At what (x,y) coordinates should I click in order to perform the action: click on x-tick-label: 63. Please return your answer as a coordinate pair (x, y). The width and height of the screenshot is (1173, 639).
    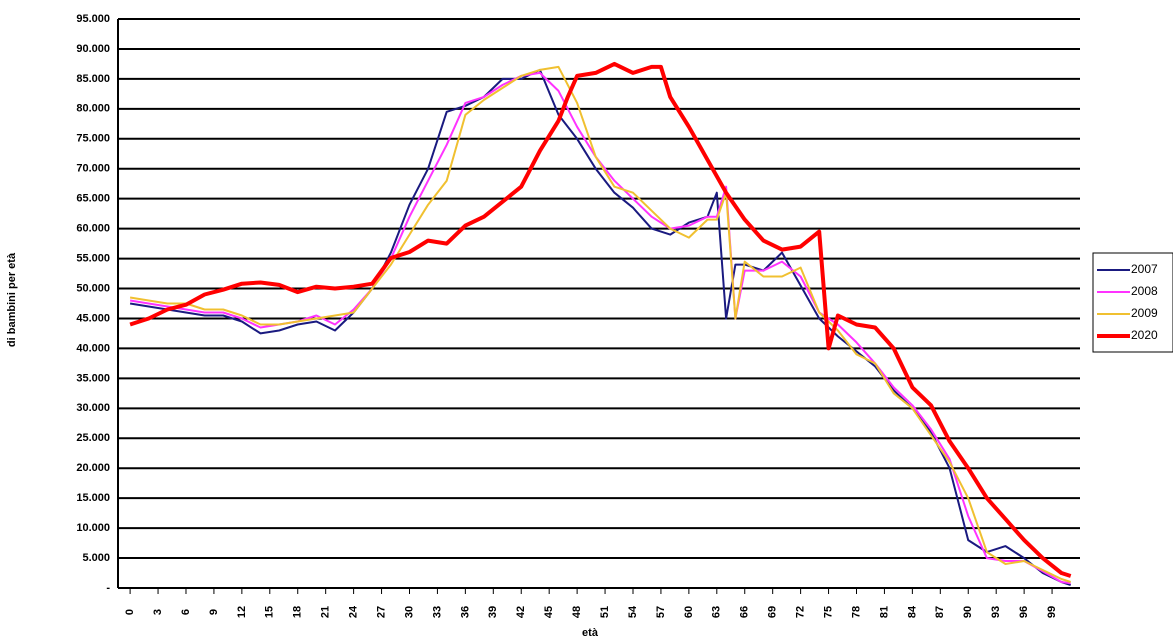
    Looking at the image, I should click on (717, 612).